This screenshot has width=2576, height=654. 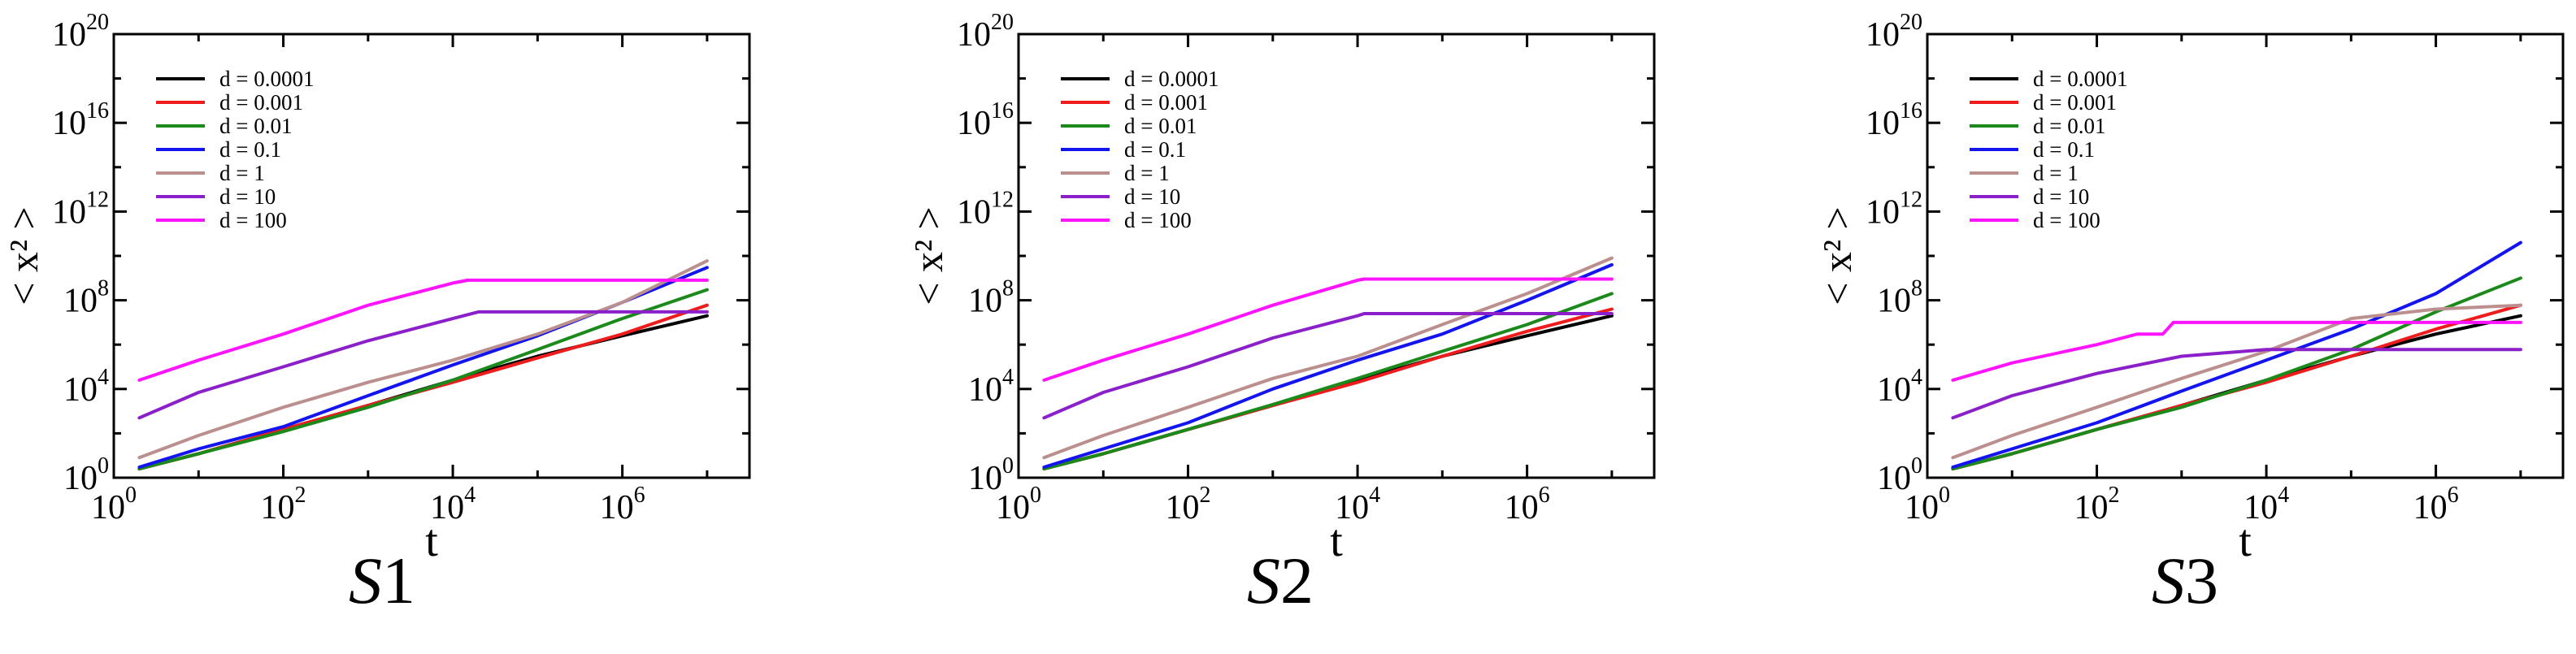 I want to click on panel-label-s3: S3, so click(x=2185, y=580).